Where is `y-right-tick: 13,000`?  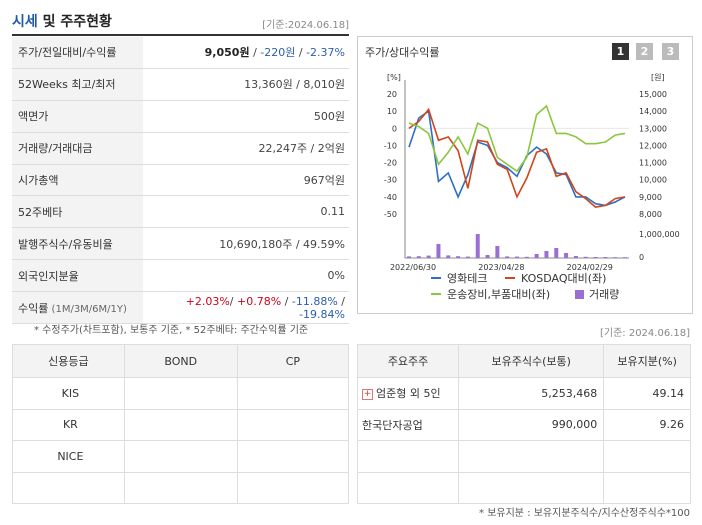
y-right-tick: 13,000 is located at coordinates (653, 128).